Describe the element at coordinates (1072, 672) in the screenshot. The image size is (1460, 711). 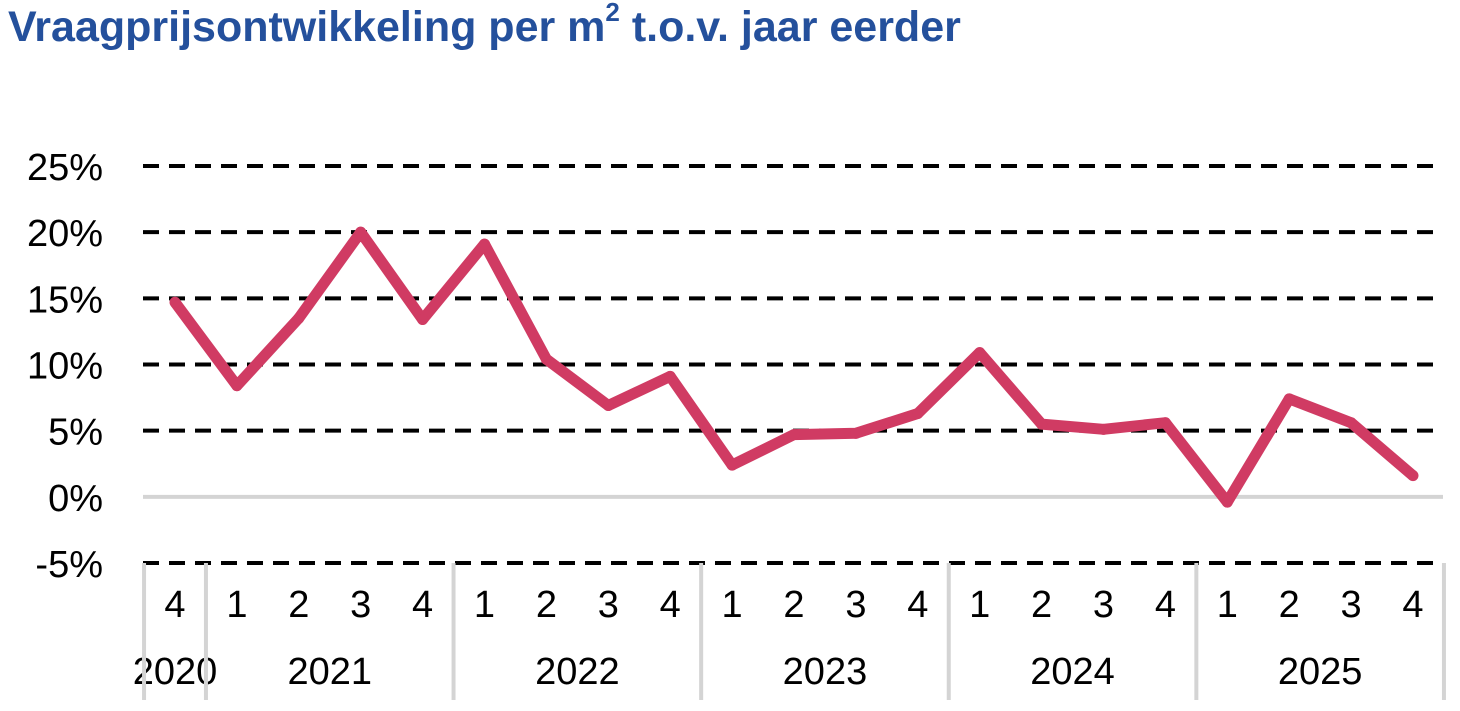
I see `x-year-label: 2024` at that location.